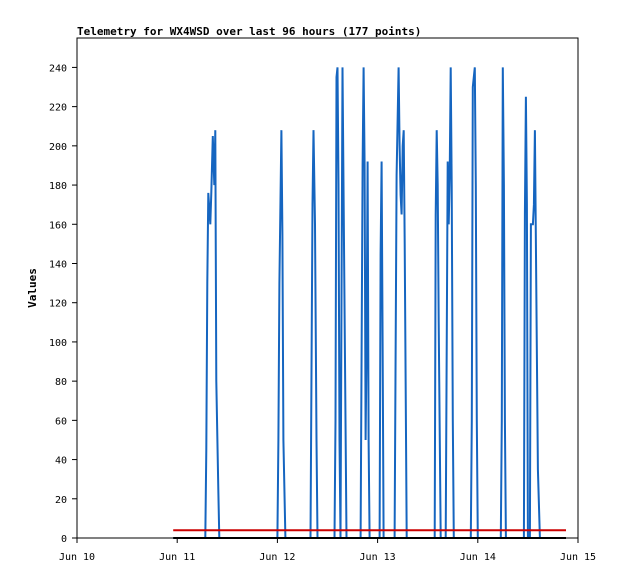 The height and width of the screenshot is (579, 618). I want to click on y-tick-label: 0, so click(64, 539).